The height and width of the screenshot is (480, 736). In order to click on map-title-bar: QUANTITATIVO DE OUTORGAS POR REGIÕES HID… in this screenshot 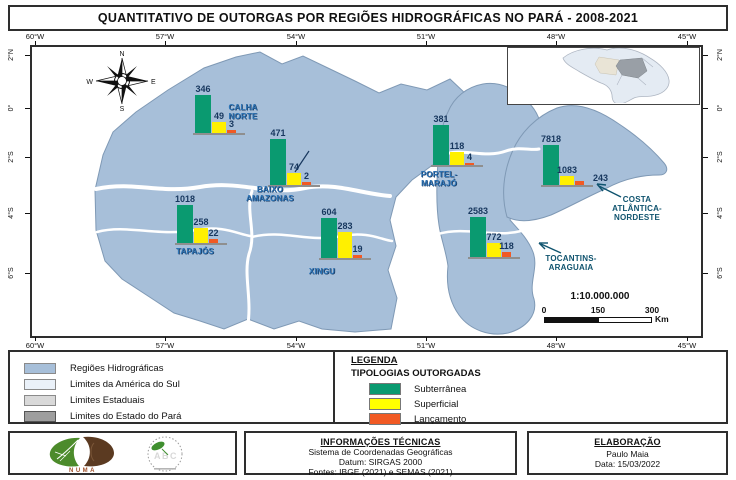, I will do `click(368, 18)`.